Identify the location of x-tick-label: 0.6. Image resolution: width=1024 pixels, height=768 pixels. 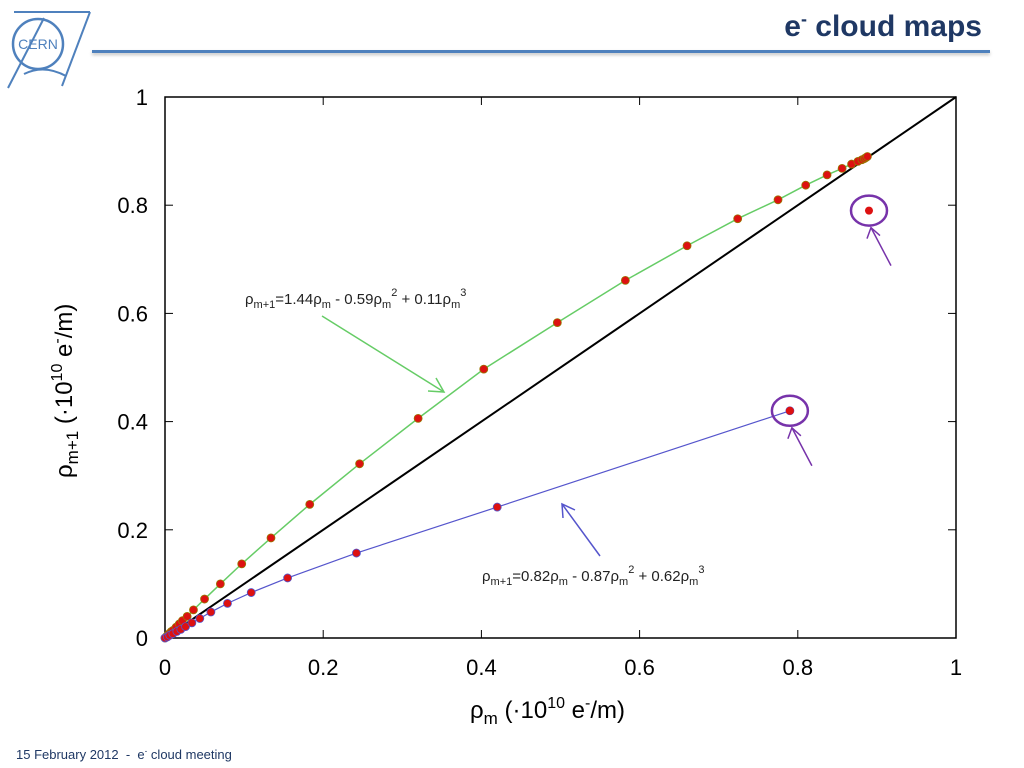
(639, 667).